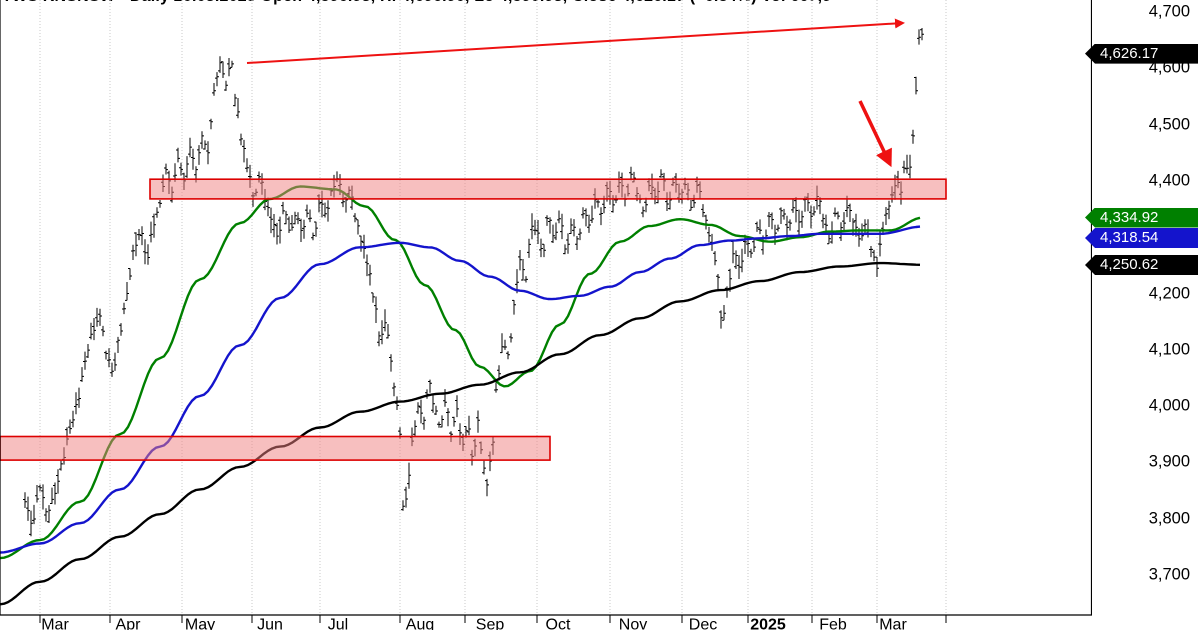  I want to click on x-axis-label: Oct, so click(558, 623).